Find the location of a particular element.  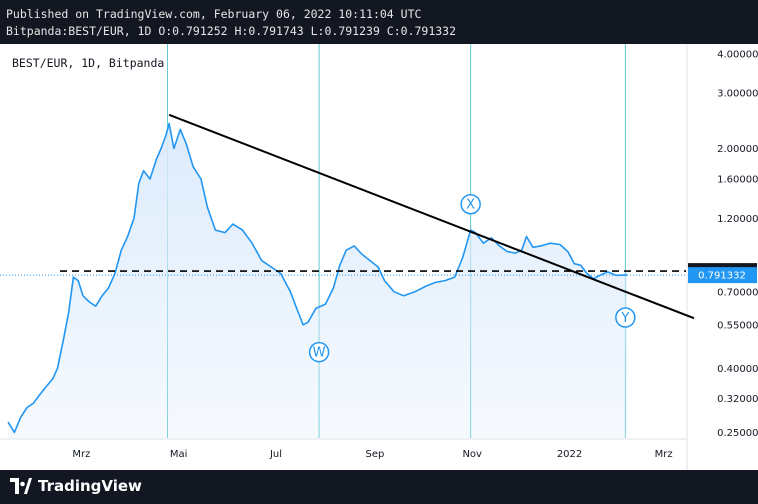

y-tick-label: 2.000000 is located at coordinates (737, 149).